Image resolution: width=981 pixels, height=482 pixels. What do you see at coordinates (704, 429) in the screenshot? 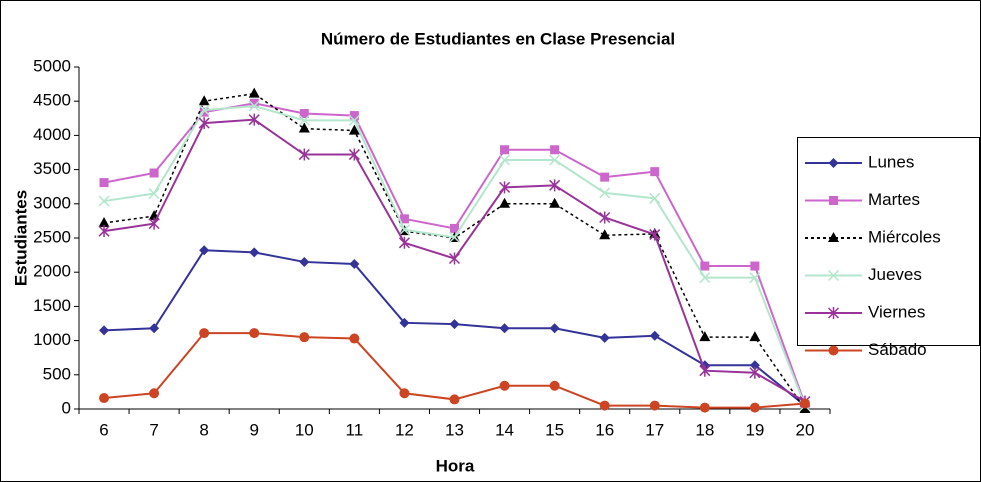
I see `x-tick-label: 18` at bounding box center [704, 429].